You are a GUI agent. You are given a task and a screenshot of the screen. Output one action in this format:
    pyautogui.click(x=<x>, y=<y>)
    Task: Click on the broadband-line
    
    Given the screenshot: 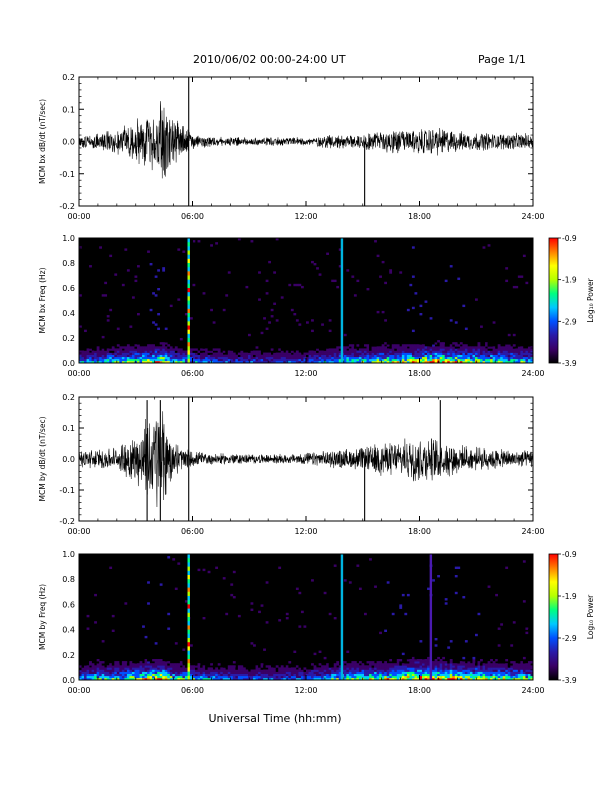 What is the action you would take?
    pyautogui.click(x=188, y=665)
    